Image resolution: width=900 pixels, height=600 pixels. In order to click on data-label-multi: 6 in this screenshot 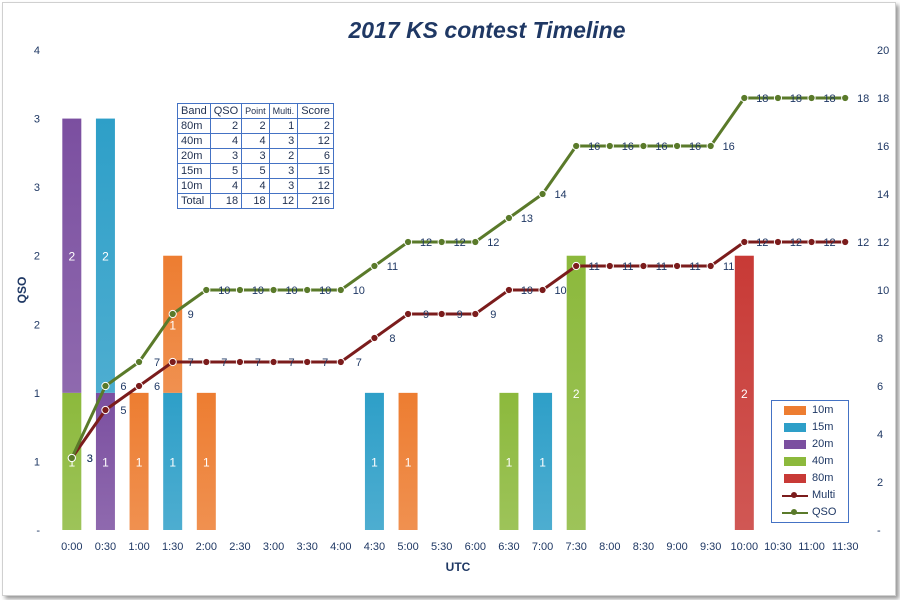, I will do `click(157, 387)`.